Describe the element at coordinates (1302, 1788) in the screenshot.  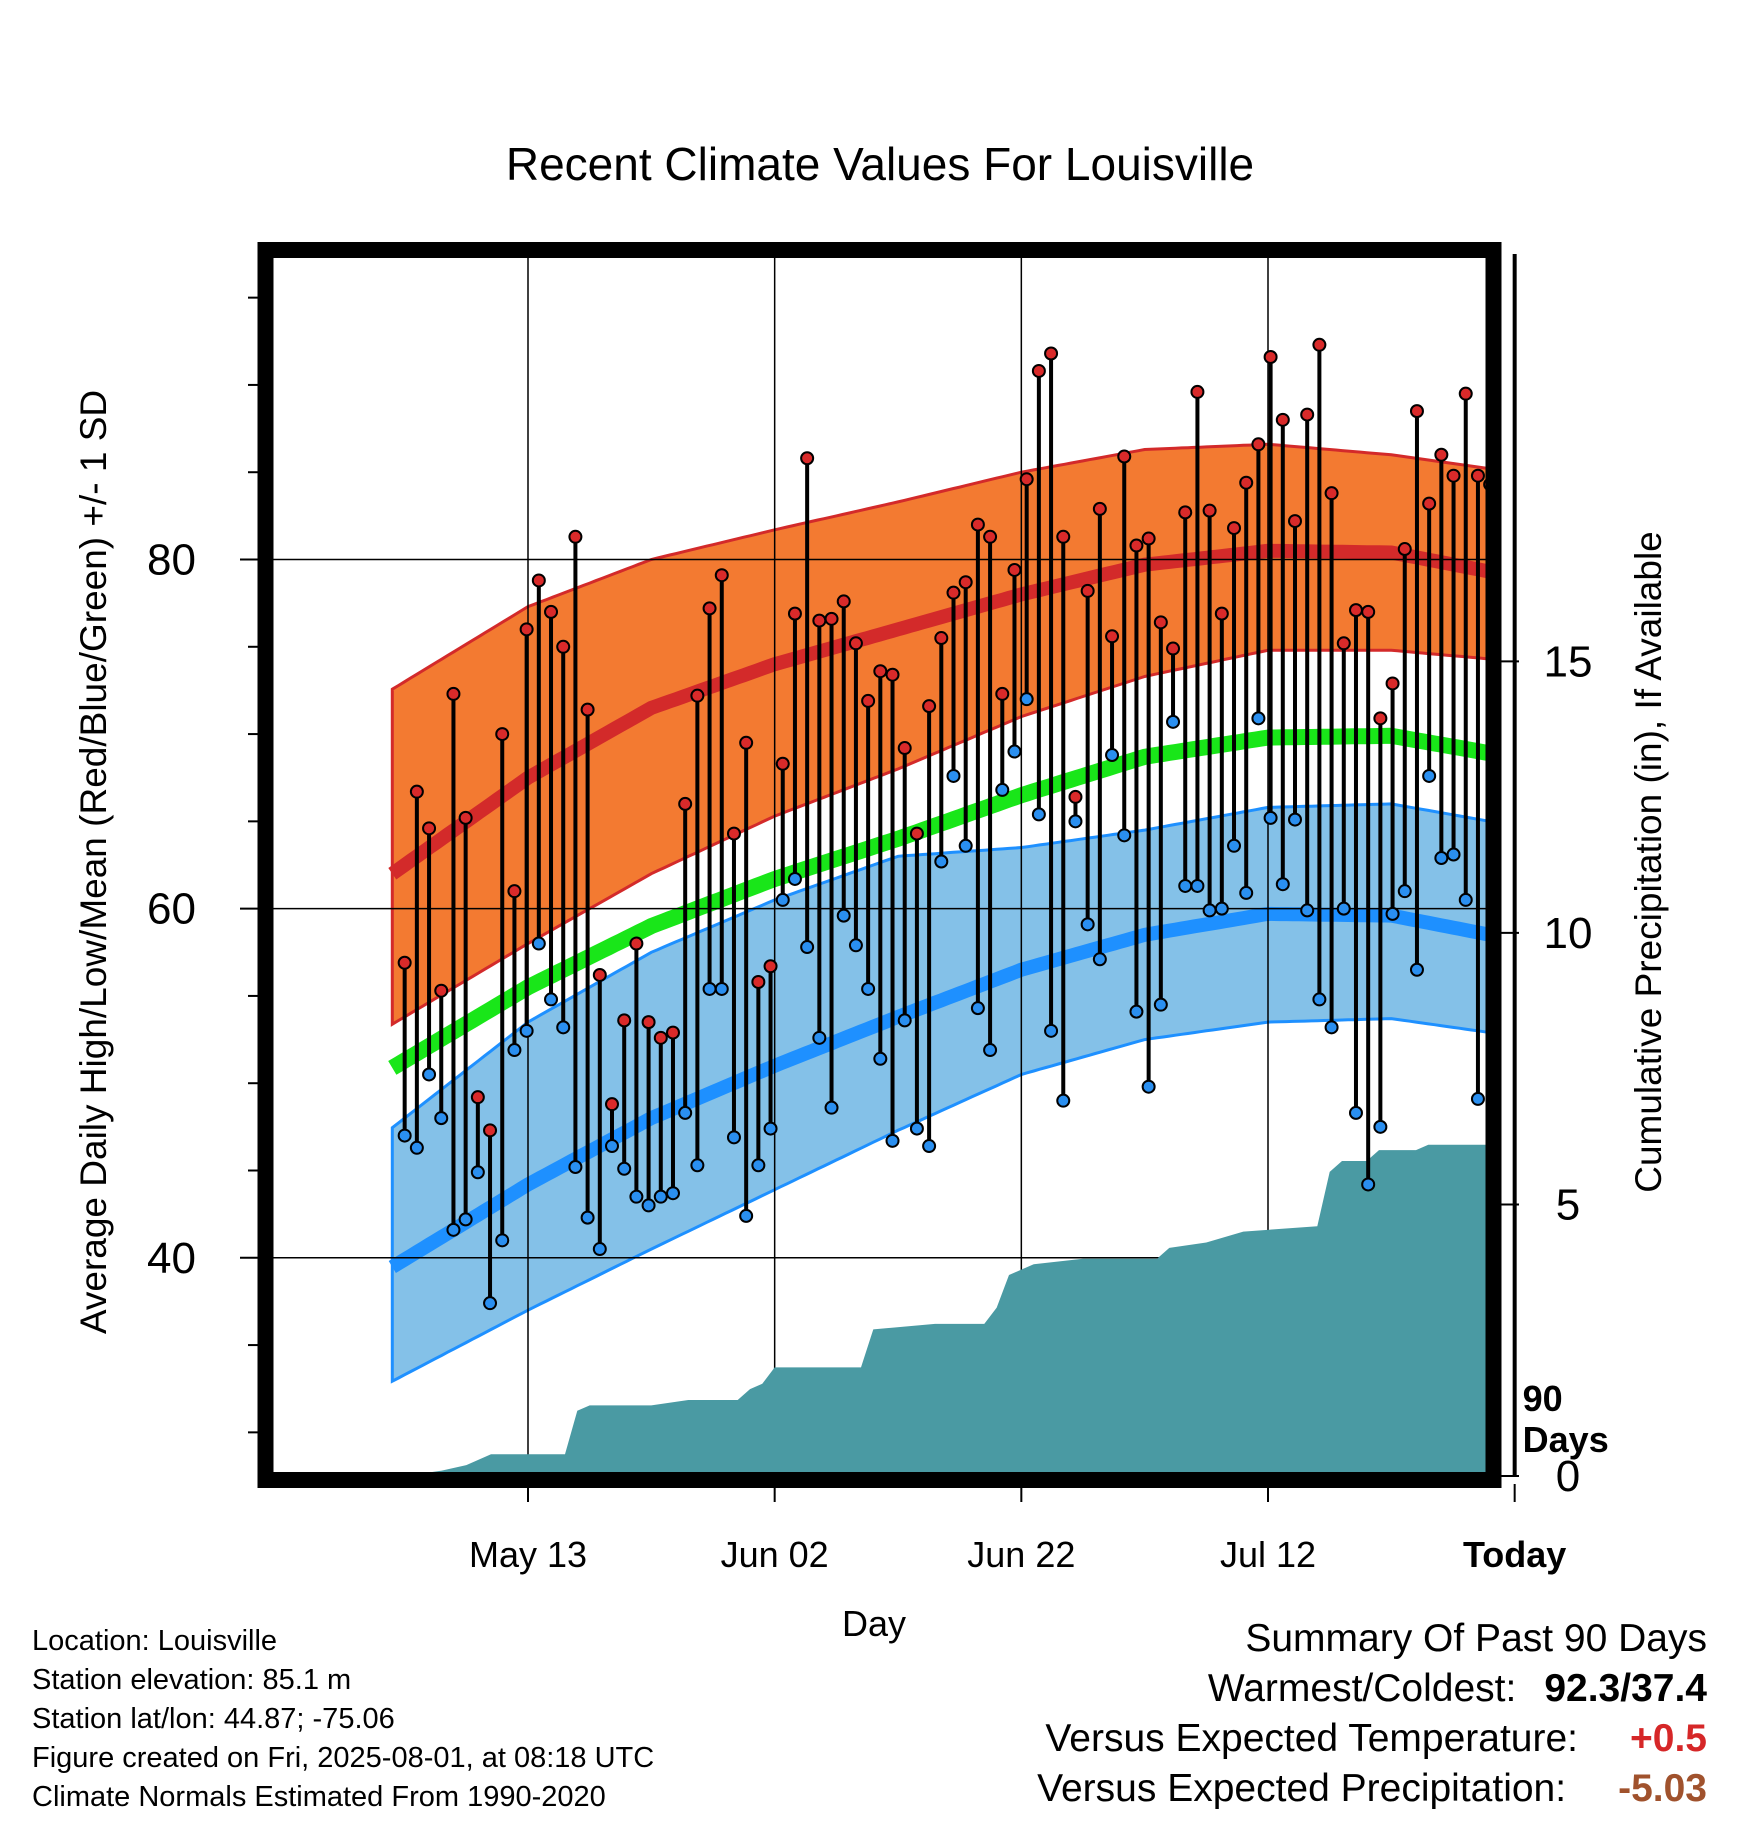
I see `precip-label: Versus Expected Precipitation:` at that location.